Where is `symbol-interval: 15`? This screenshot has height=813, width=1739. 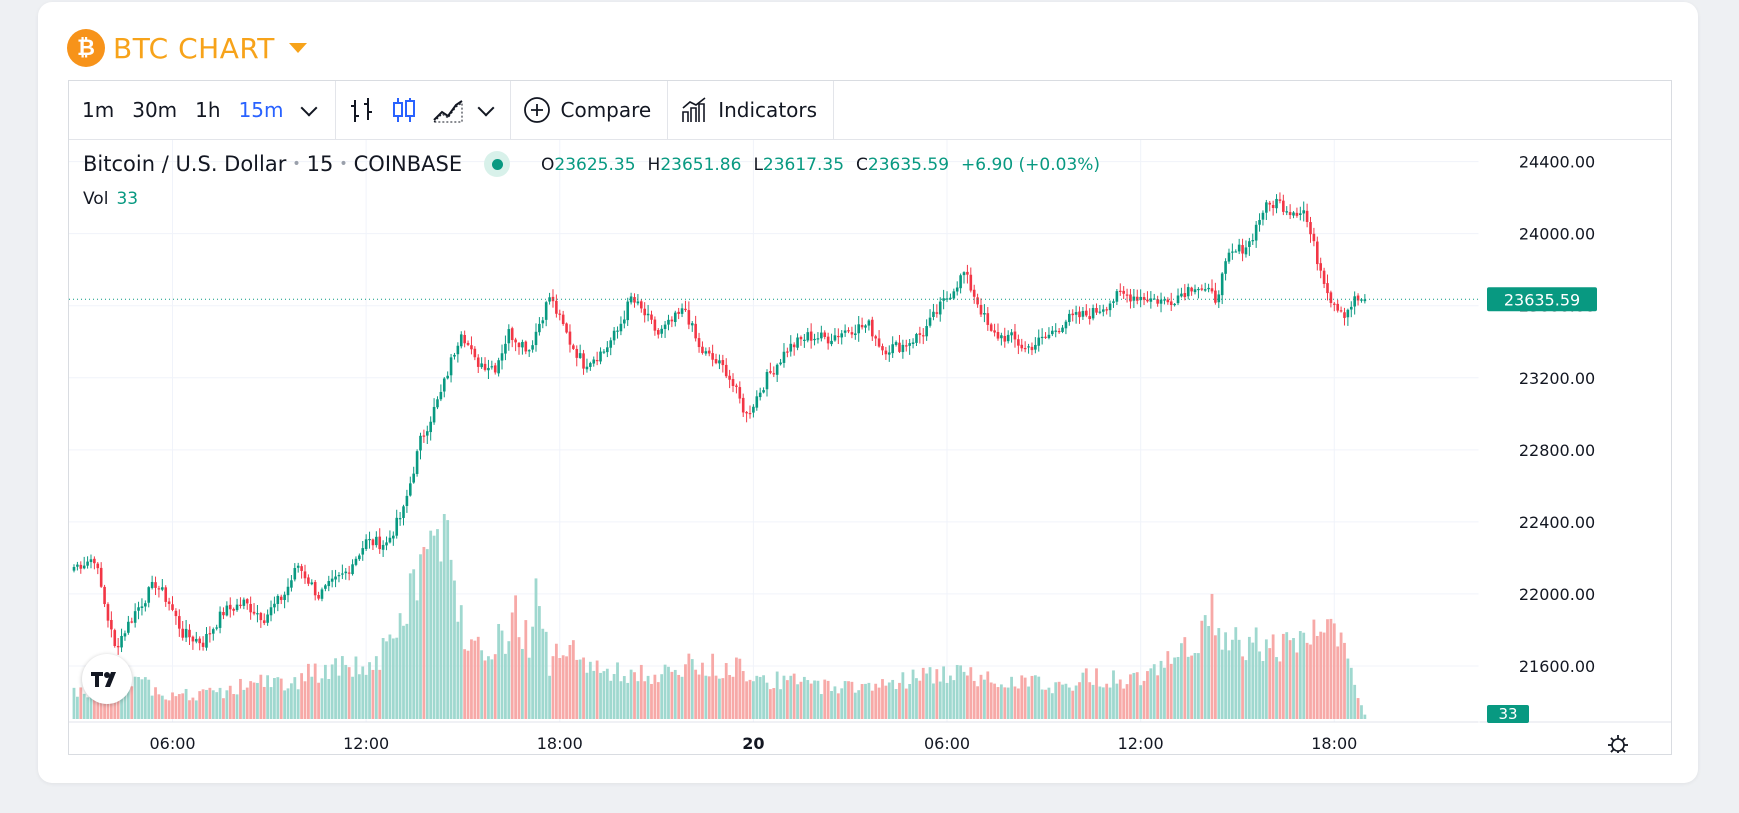
symbol-interval: 15 is located at coordinates (320, 164).